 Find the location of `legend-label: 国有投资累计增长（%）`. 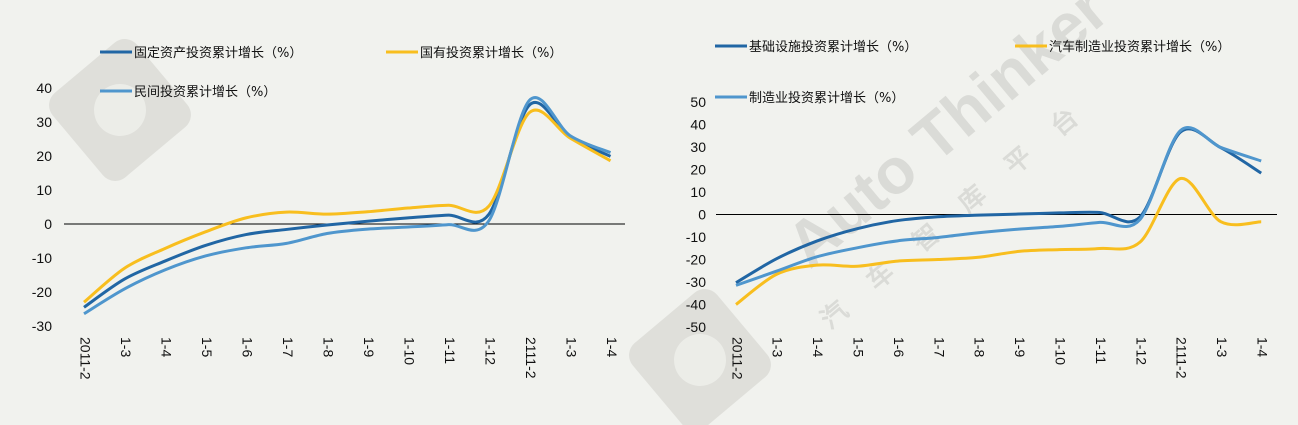

legend-label: 国有投资累计增长（%） is located at coordinates (491, 53).